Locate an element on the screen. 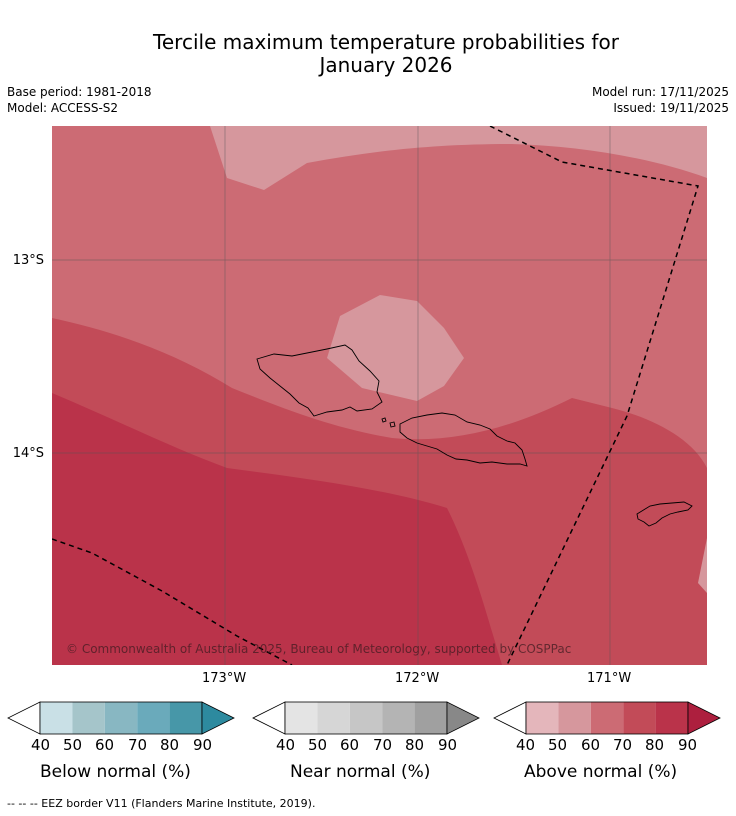 The width and height of the screenshot is (736, 816). legend-near-tick: 70 is located at coordinates (382, 745).